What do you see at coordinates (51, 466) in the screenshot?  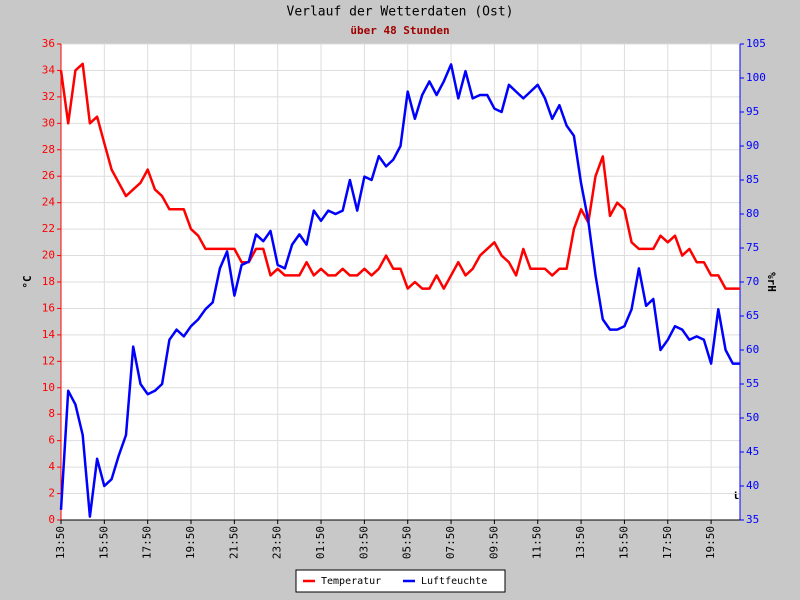 I see `y-tick-label: 4` at bounding box center [51, 466].